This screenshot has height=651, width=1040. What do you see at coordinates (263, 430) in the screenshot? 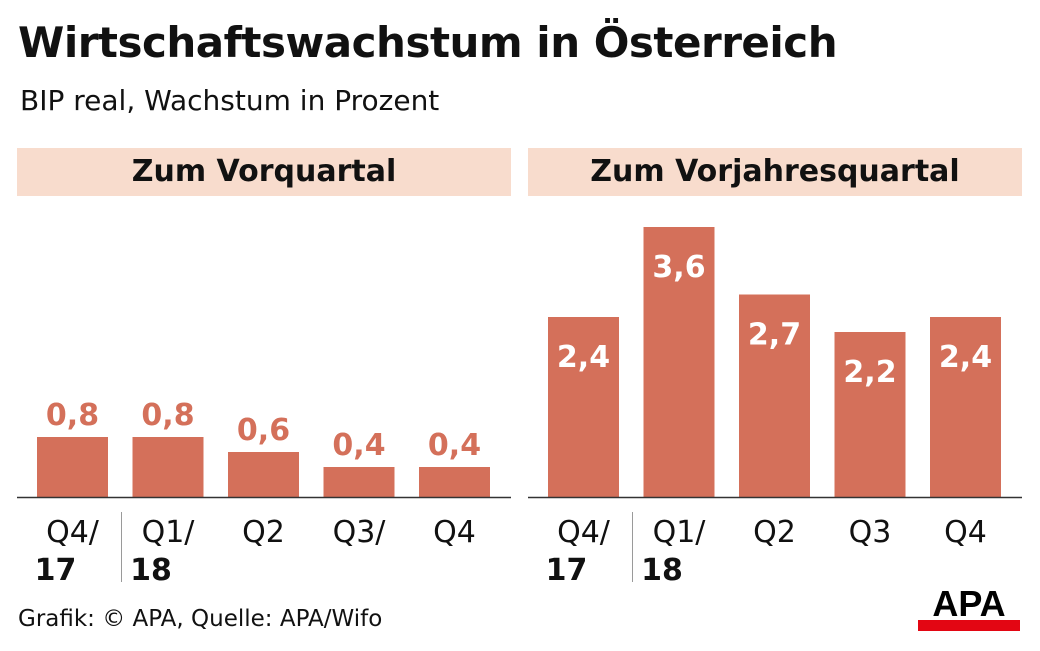
I see `bar-value-label: 0,6` at bounding box center [263, 430].